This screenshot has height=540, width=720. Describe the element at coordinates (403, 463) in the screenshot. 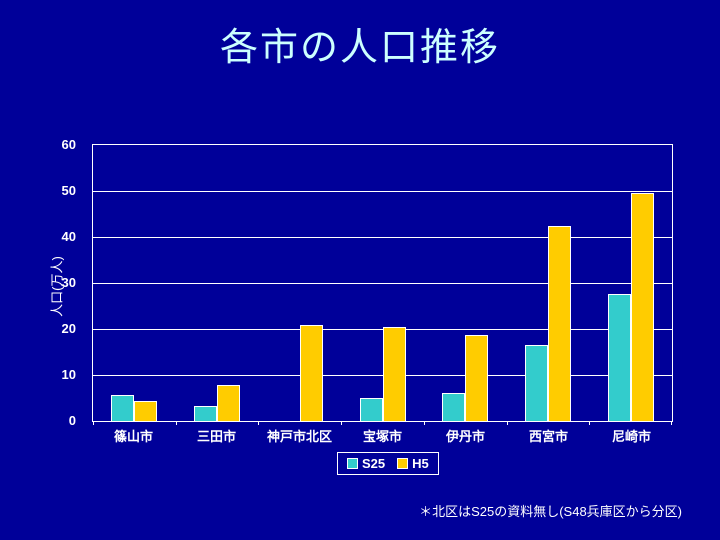

I see `legend-swatch-h5` at that location.